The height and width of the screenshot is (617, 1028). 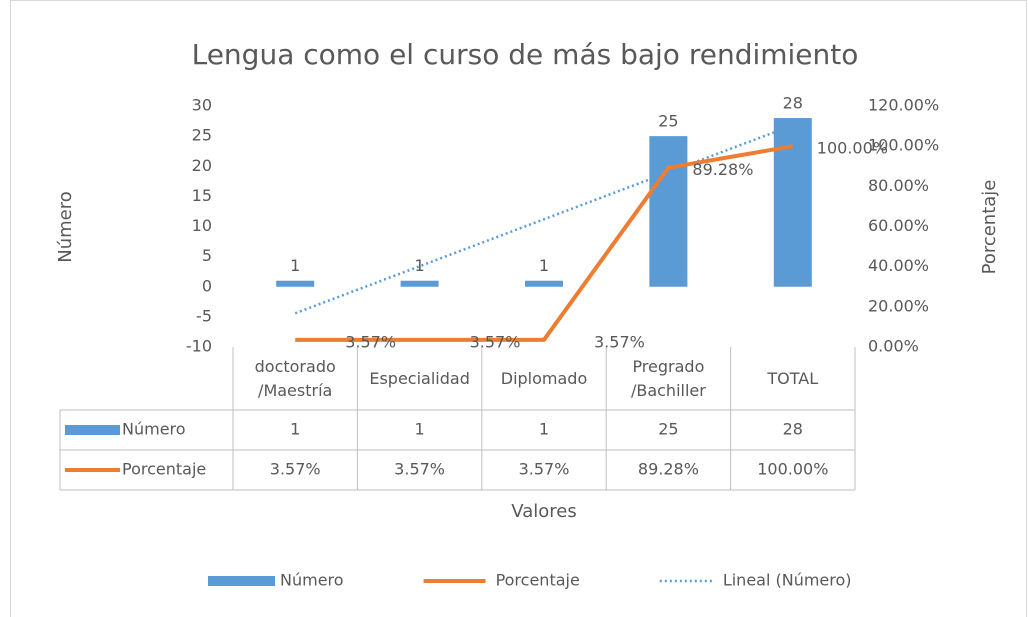 I want to click on legend-label: Número, so click(x=312, y=580).